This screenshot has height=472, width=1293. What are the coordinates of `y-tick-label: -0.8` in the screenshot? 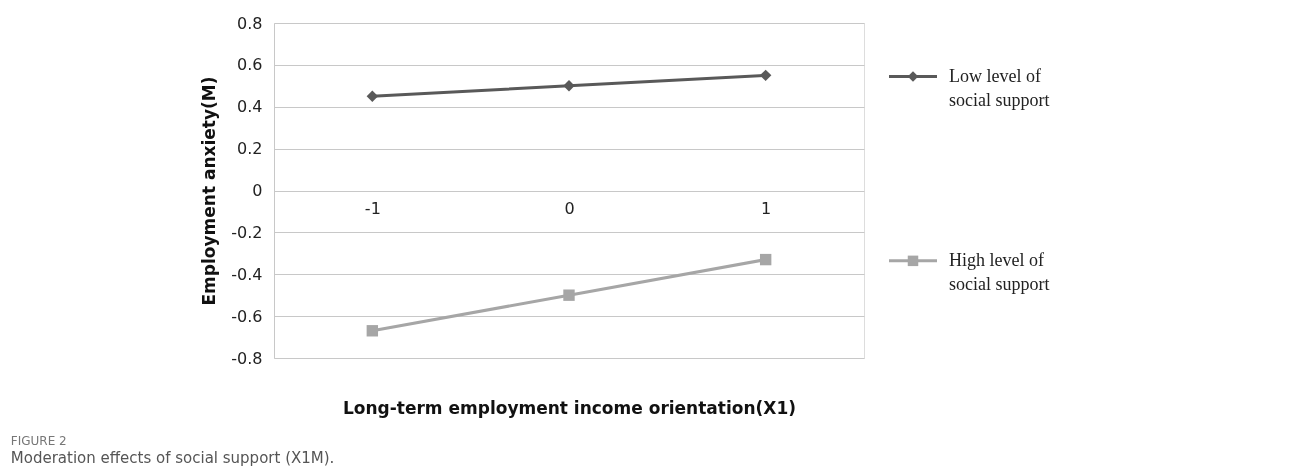 It's located at (247, 358).